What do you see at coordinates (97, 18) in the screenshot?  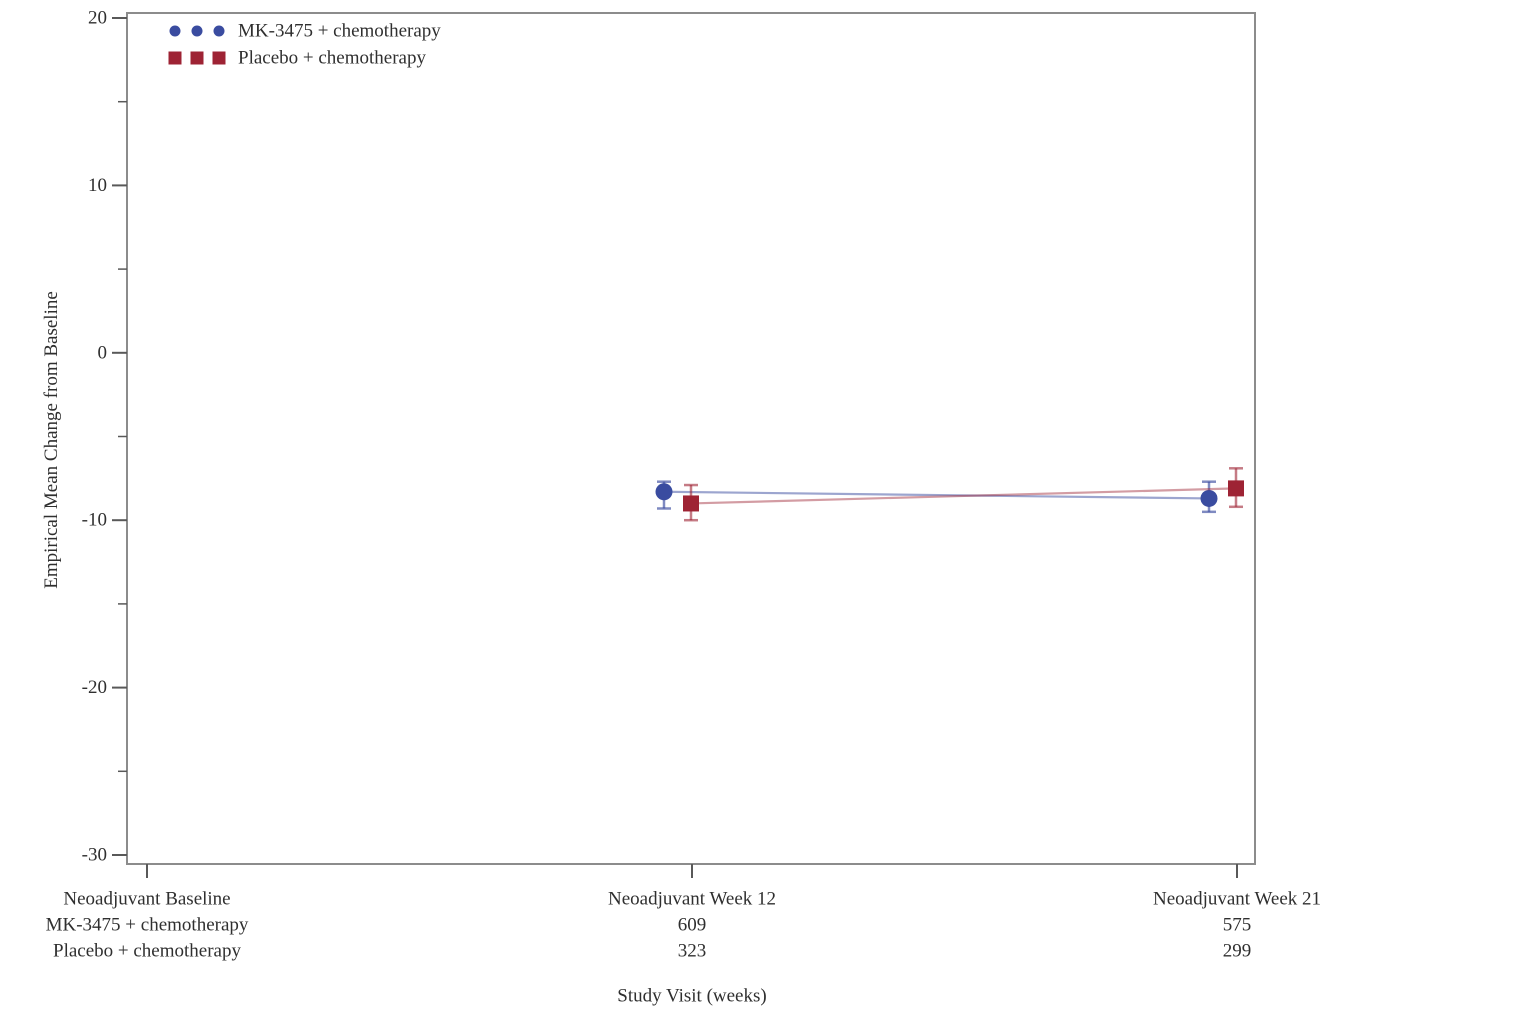 I see `y-tick-label: 20` at bounding box center [97, 18].